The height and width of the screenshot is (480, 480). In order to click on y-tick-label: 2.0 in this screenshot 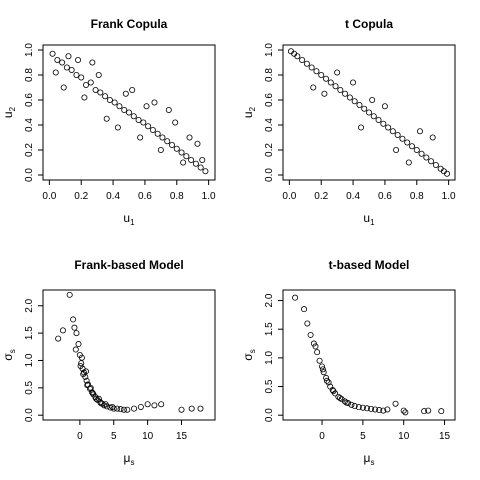, I will do `click(269, 300)`.